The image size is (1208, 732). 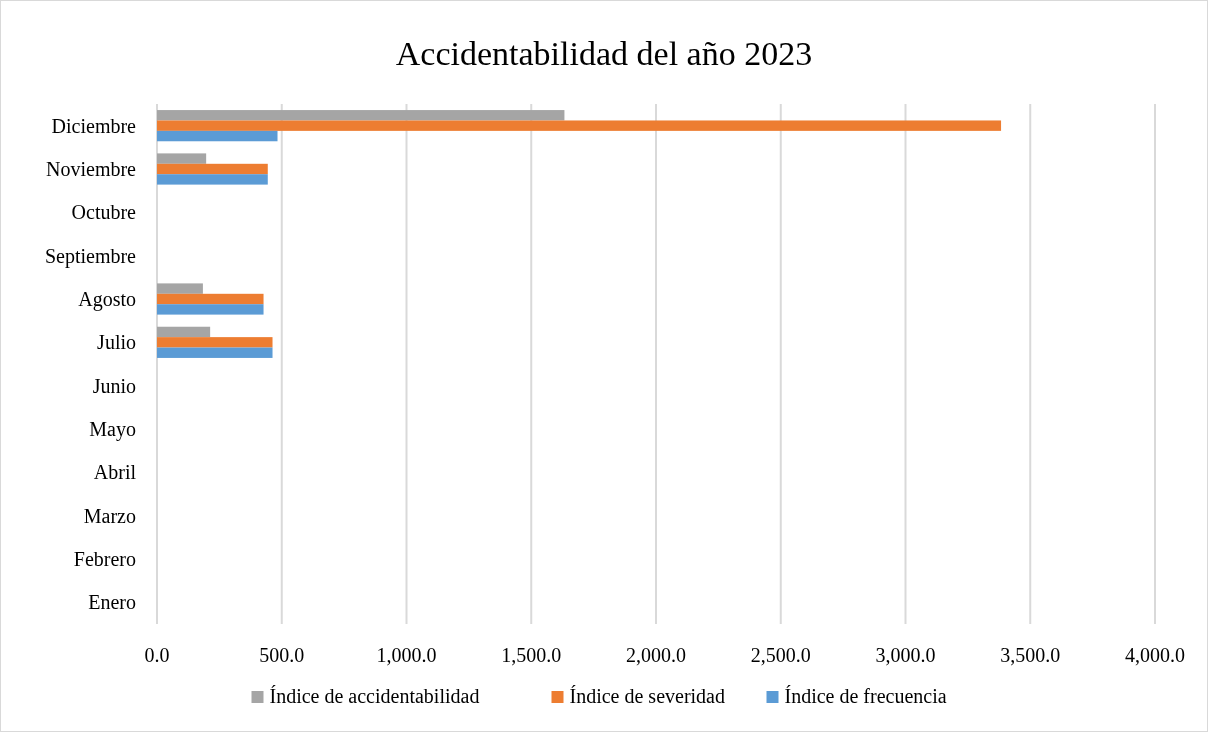 What do you see at coordinates (116, 342) in the screenshot?
I see `y-tick-label: Julio` at bounding box center [116, 342].